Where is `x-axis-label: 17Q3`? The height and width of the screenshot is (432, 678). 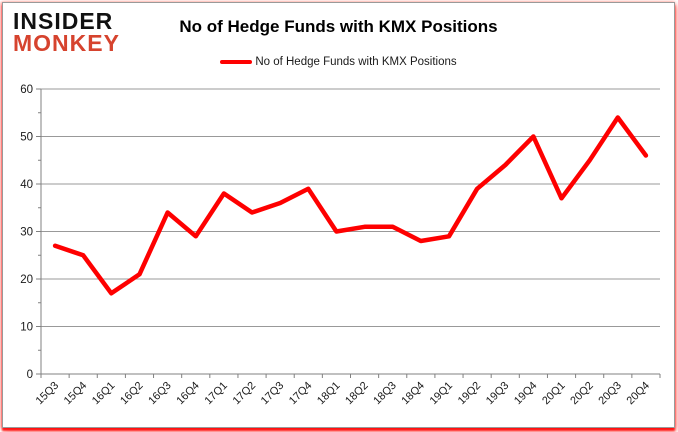 x-axis-label: 17Q3 is located at coordinates (273, 394).